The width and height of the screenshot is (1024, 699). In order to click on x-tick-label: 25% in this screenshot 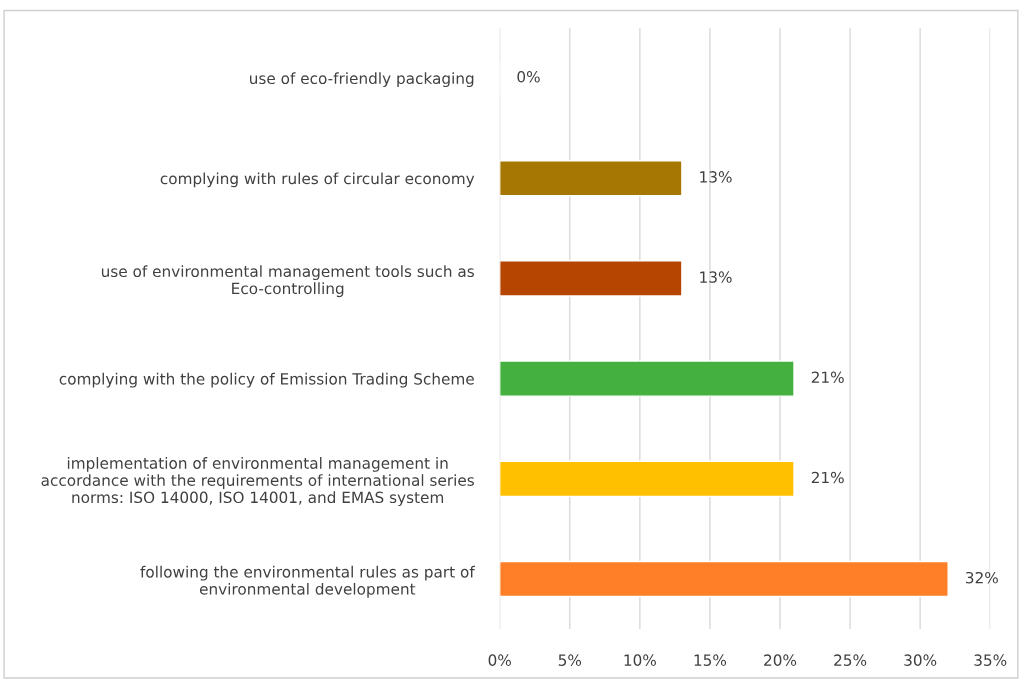, I will do `click(850, 660)`.